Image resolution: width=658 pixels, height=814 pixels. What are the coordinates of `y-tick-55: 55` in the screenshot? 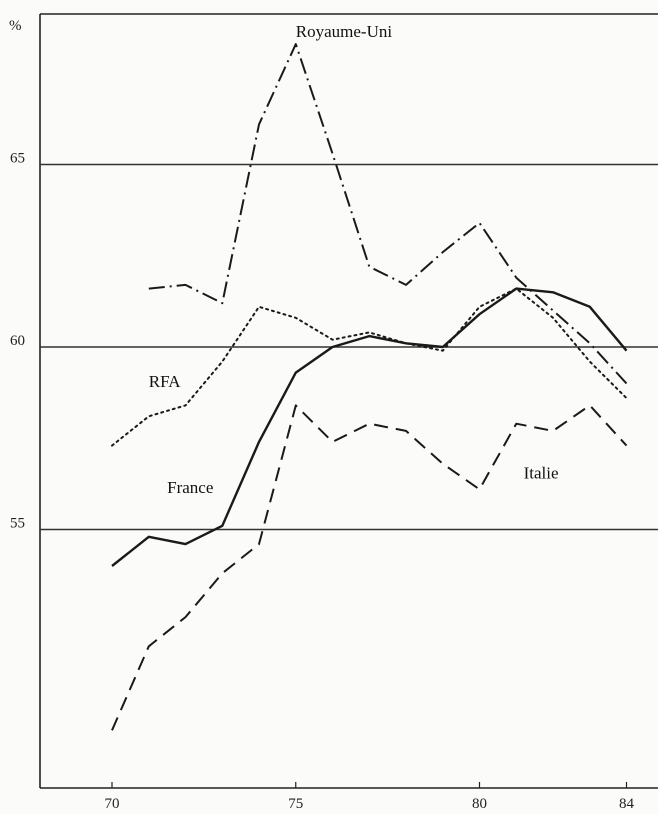 It's located at (17, 524).